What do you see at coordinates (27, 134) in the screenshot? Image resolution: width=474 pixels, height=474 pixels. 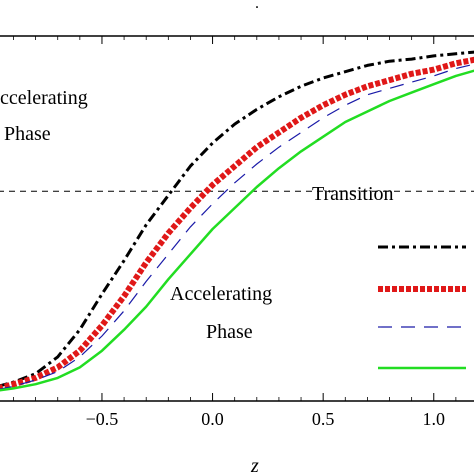 I see `annotation-top-left-line2: Phase` at bounding box center [27, 134].